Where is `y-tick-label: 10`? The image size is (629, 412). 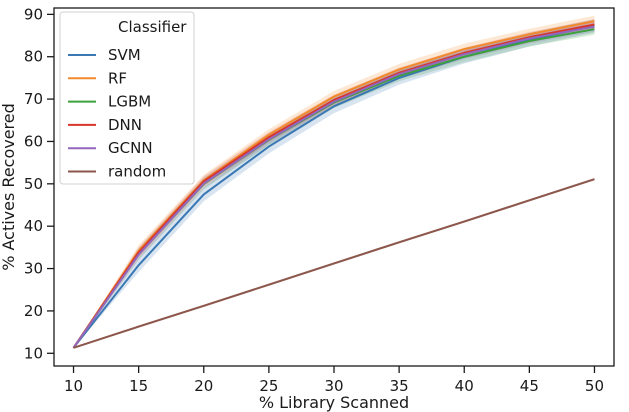 y-tick-label: 10 is located at coordinates (33, 353).